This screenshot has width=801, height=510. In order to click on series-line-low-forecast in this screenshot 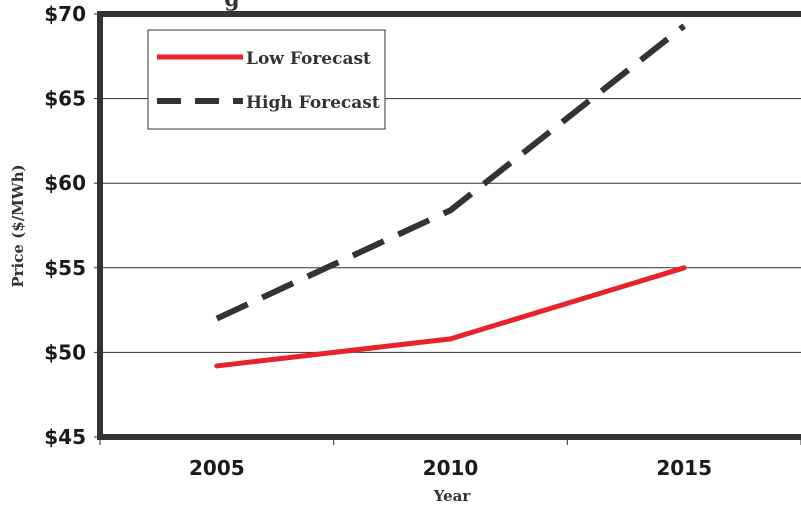, I will do `click(450, 317)`.